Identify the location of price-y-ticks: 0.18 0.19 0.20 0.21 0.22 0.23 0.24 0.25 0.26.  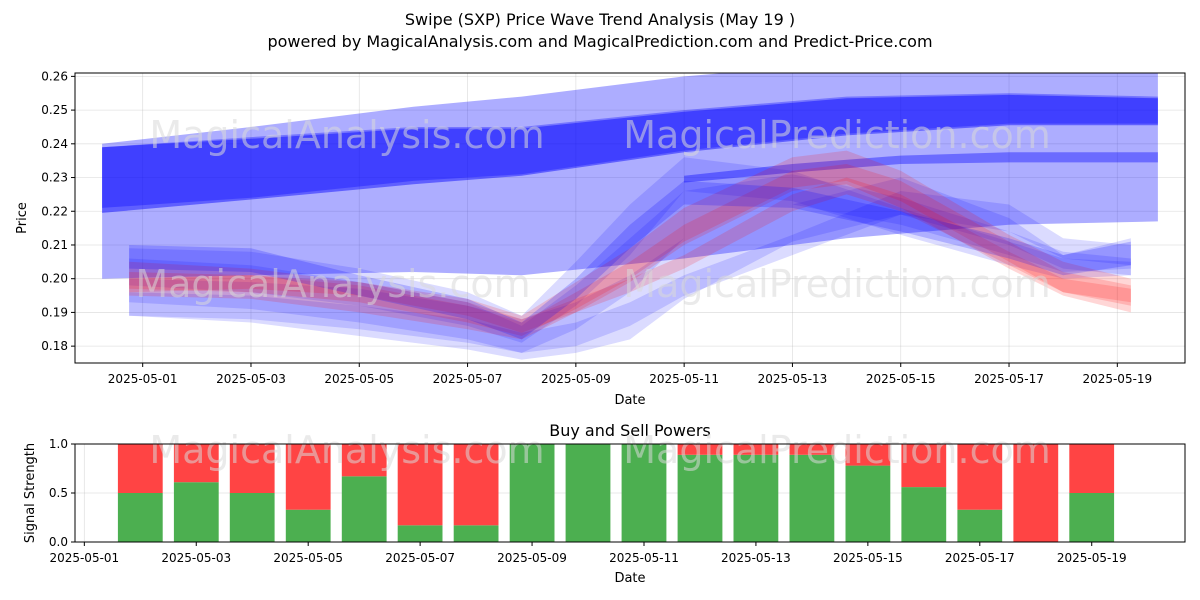
(58, 211).